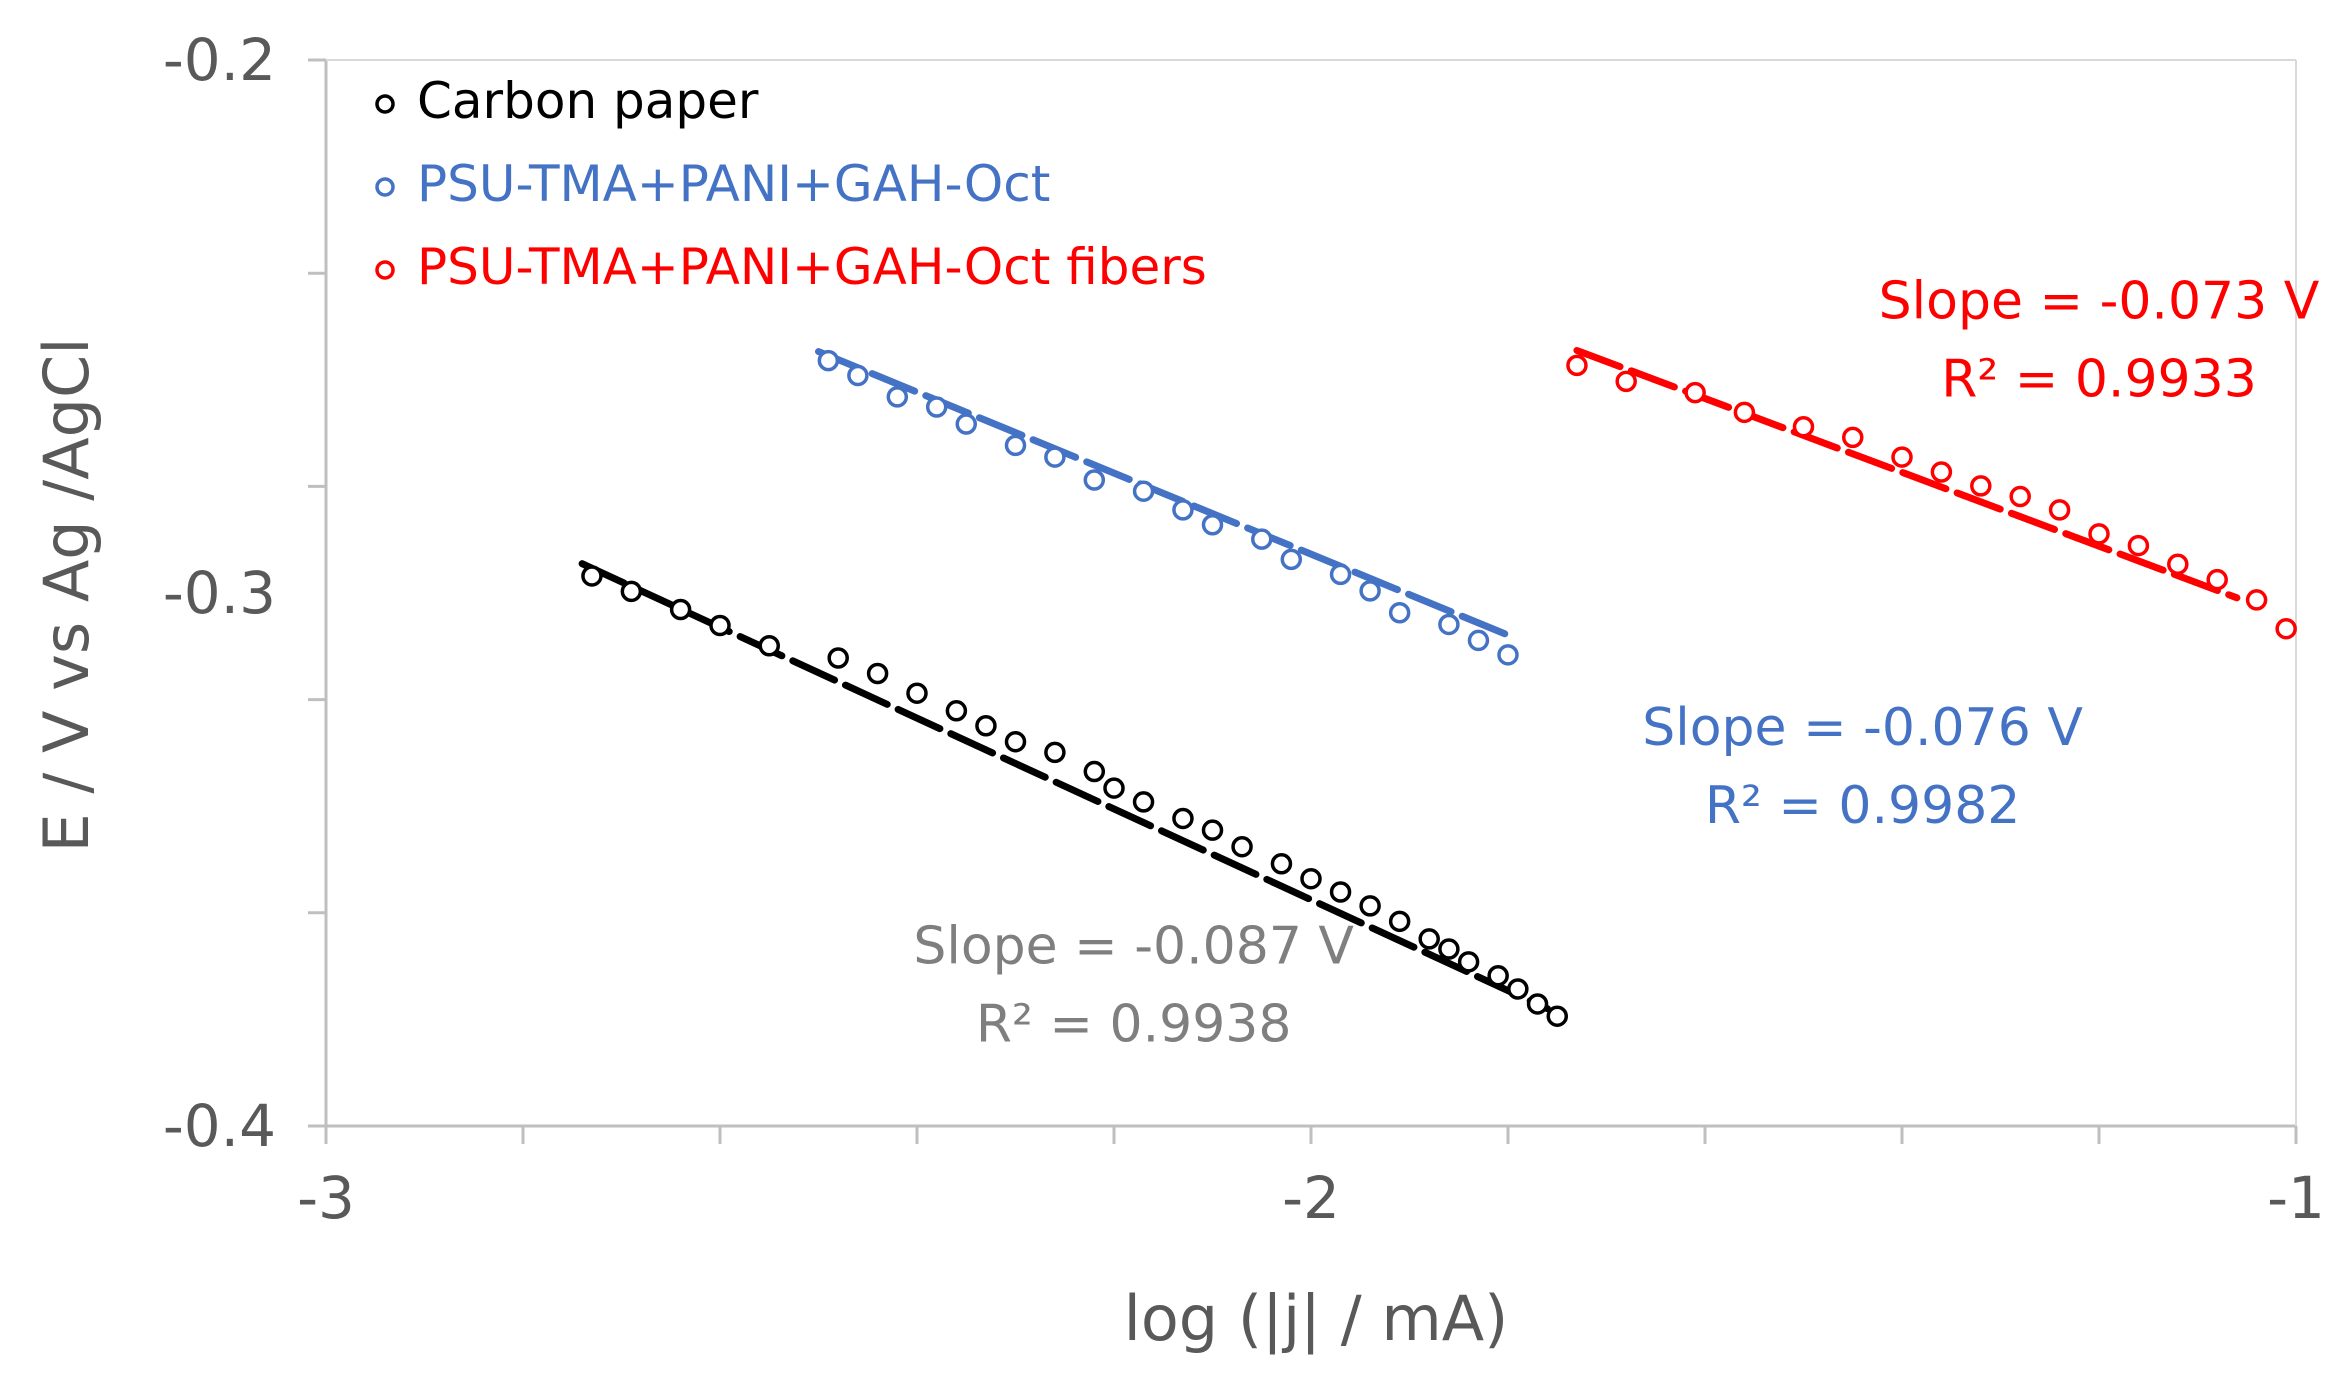 This screenshot has width=2350, height=1398. What do you see at coordinates (1133, 946) in the screenshot?
I see `slope-label-series-1: Slope = -0.087 V` at bounding box center [1133, 946].